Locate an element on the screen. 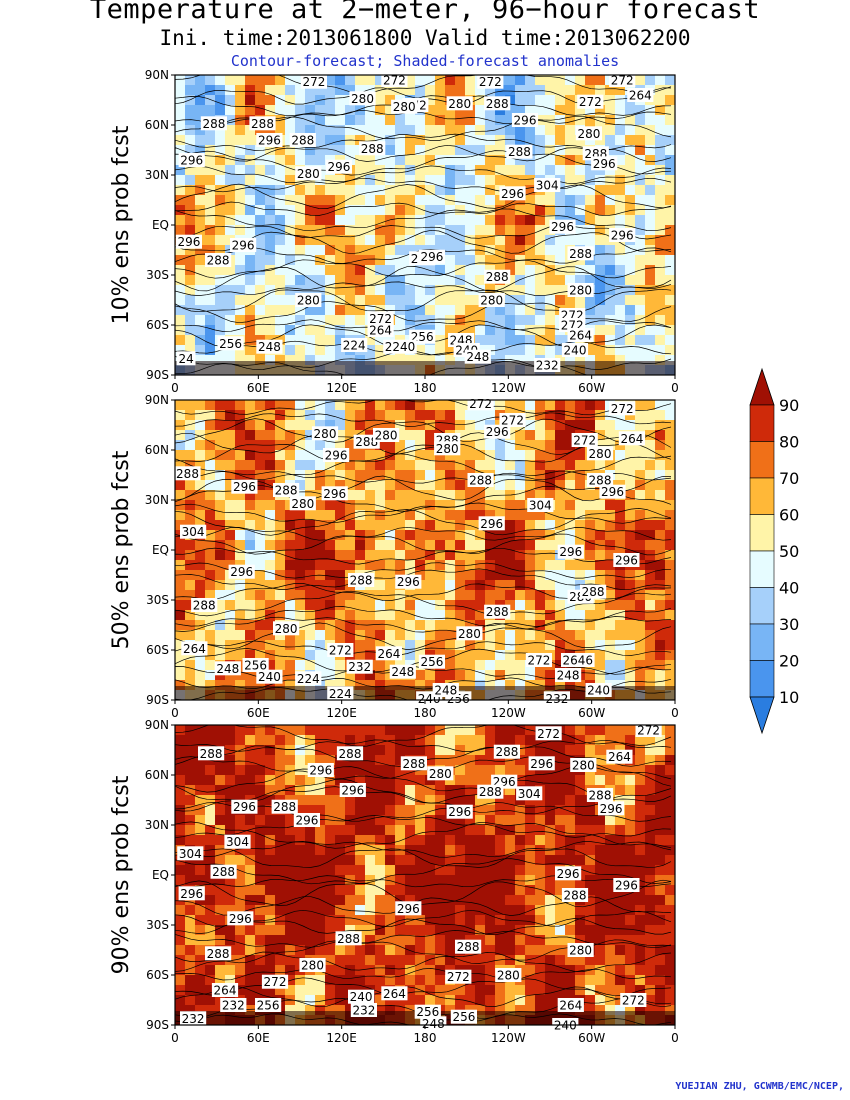  contour-label-text: 288 is located at coordinates (350, 754).